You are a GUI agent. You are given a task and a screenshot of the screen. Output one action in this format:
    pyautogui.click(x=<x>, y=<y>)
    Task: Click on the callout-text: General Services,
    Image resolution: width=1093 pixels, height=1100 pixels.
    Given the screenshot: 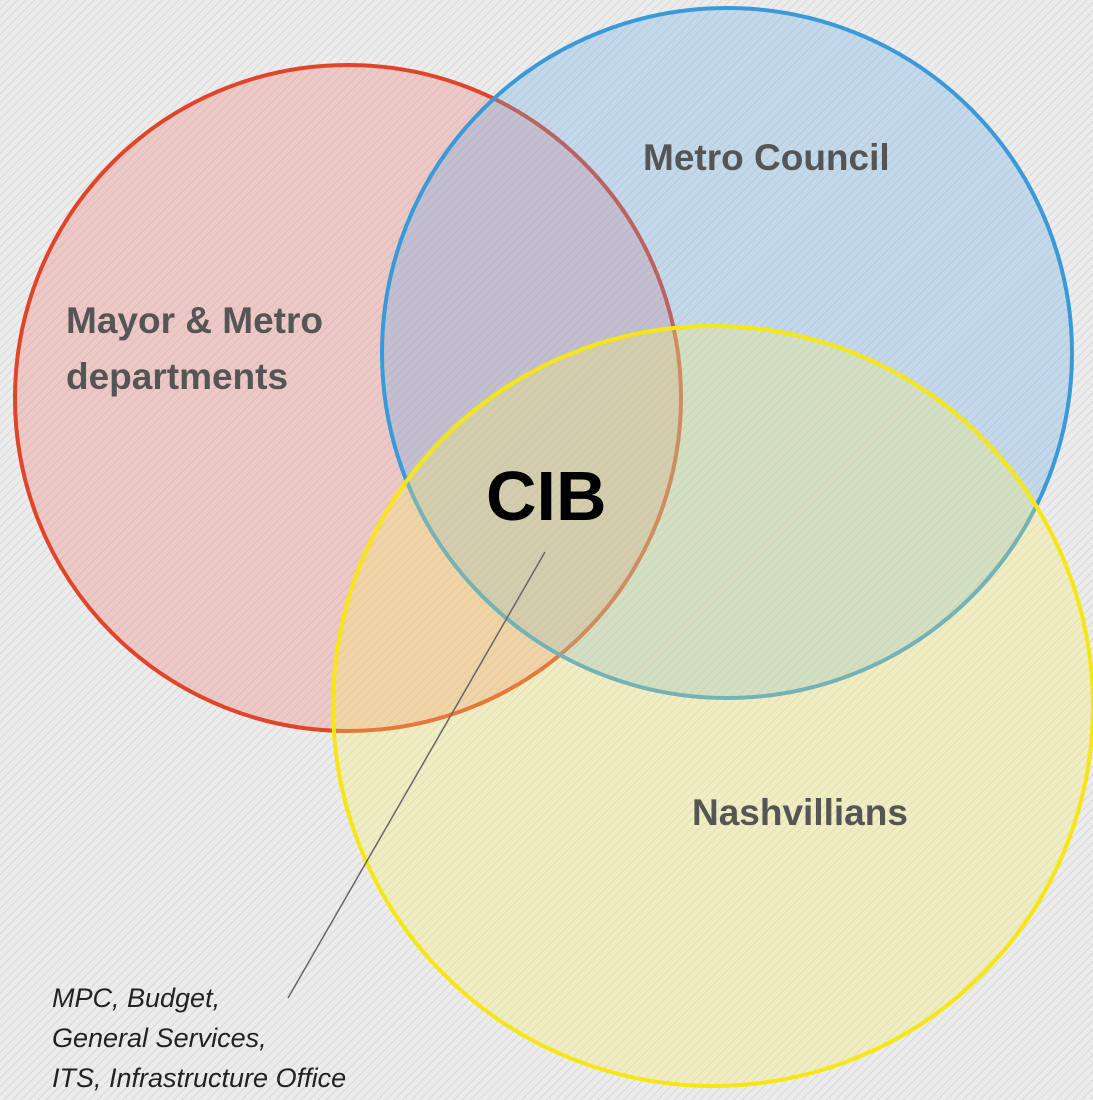 What is the action you would take?
    pyautogui.click(x=159, y=1038)
    